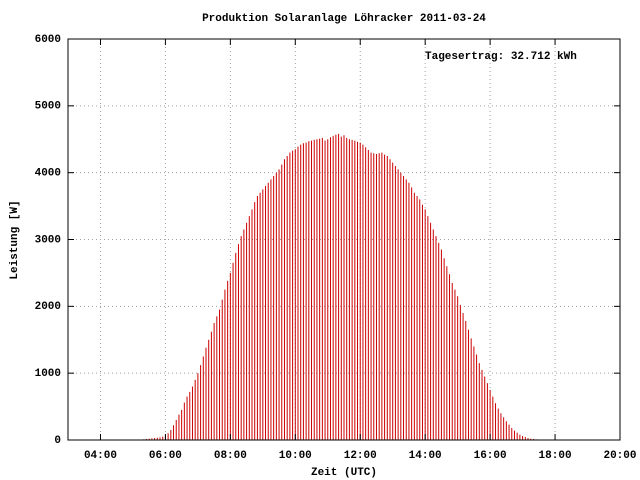  What do you see at coordinates (555, 456) in the screenshot?
I see `x-tick-label: 18:00` at bounding box center [555, 456].